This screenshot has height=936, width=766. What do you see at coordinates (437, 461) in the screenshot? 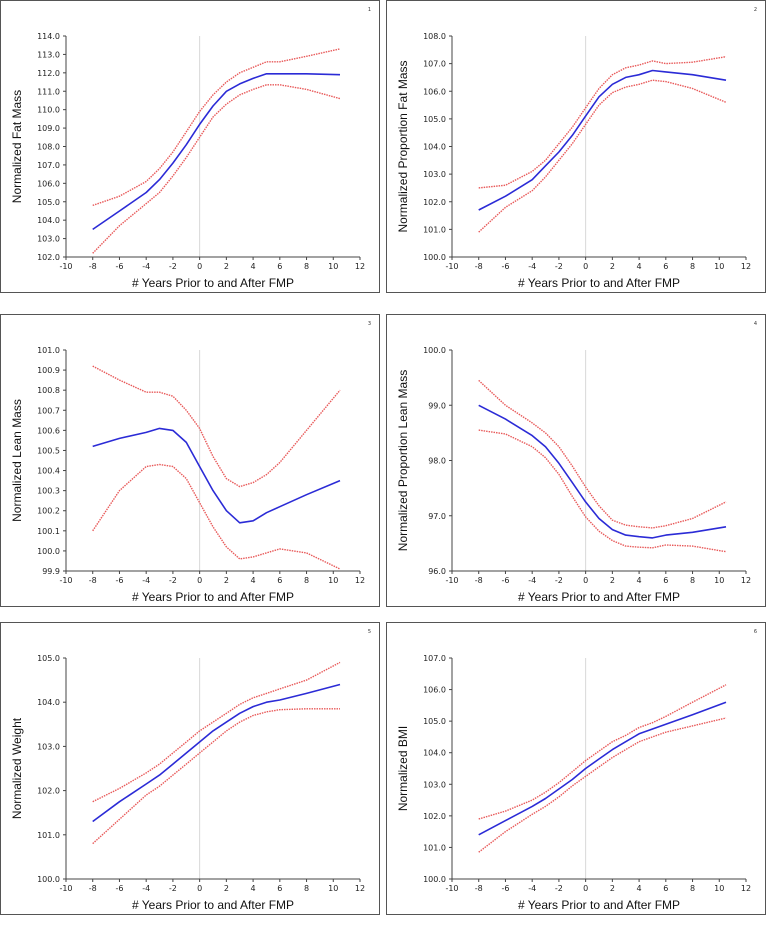
I see `y-tick-label: 98.0` at bounding box center [437, 461].